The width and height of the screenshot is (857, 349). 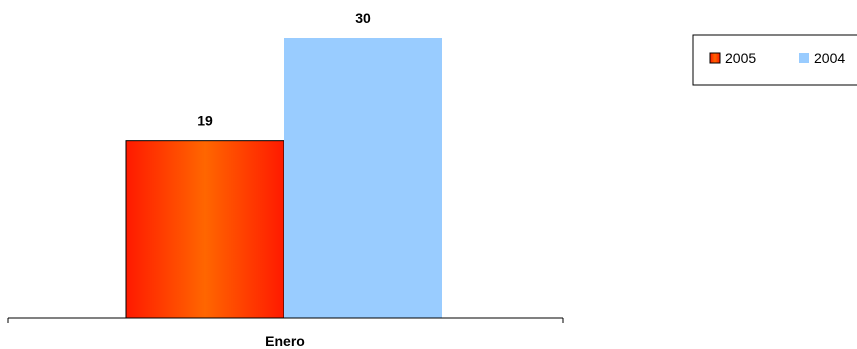 What do you see at coordinates (829, 58) in the screenshot?
I see `legend-label-2004: 2004` at bounding box center [829, 58].